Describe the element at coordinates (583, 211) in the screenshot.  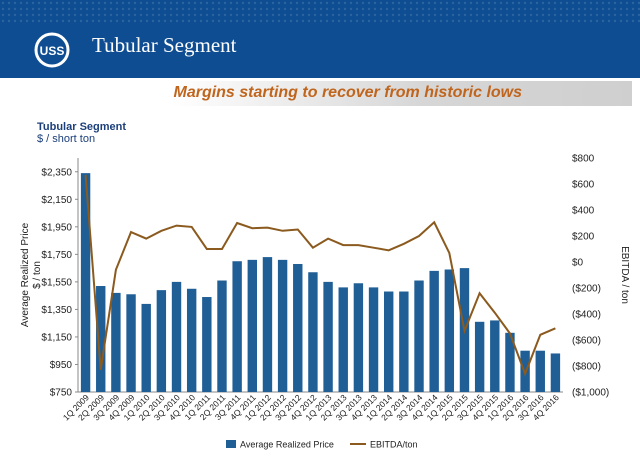
I see `right-tick-label: $400` at that location.